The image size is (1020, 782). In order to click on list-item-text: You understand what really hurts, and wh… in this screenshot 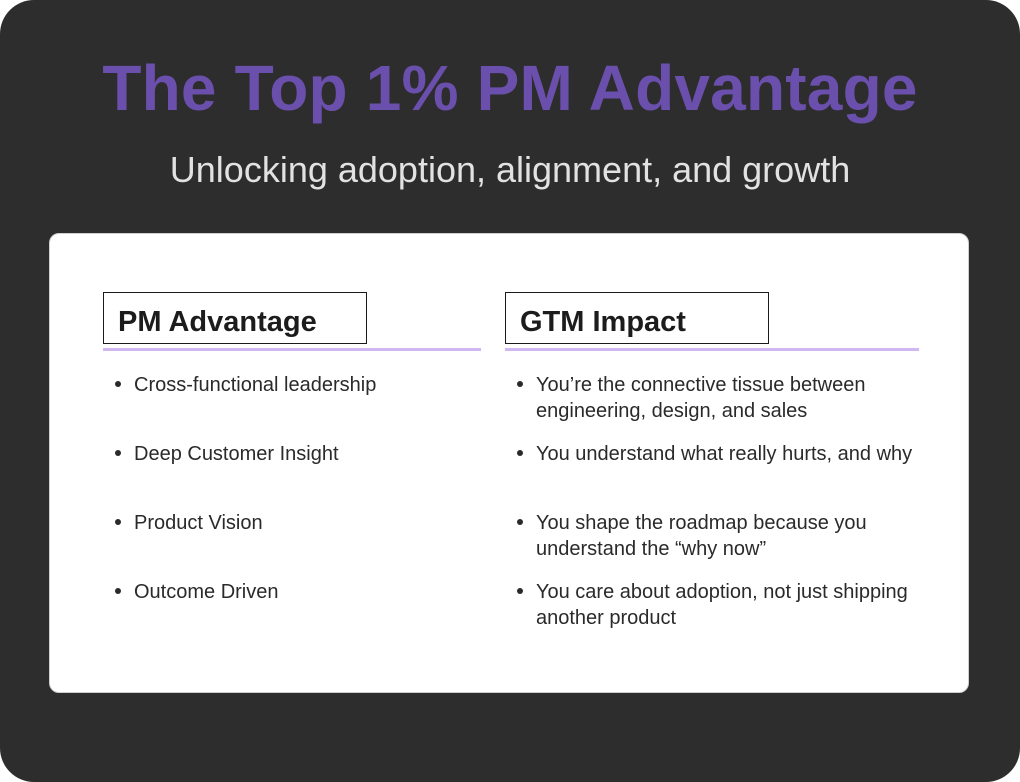, I will do `click(724, 454)`.